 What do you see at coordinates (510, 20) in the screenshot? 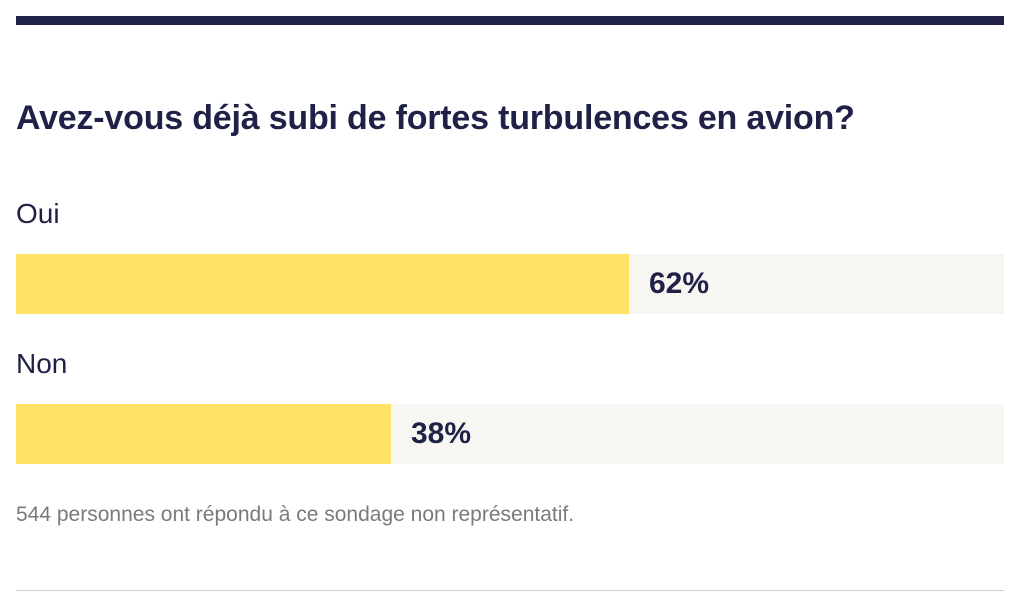
I see `top-rule` at bounding box center [510, 20].